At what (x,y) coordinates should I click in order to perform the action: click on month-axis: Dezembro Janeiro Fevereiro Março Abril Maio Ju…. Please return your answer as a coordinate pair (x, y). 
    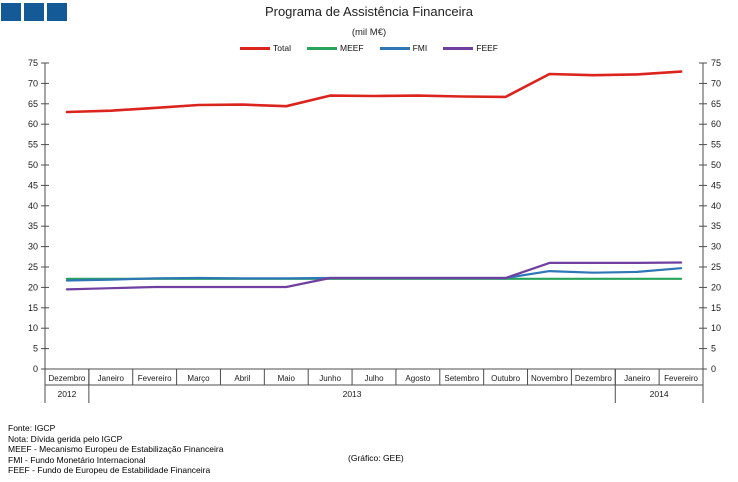
    Looking at the image, I should click on (374, 377).